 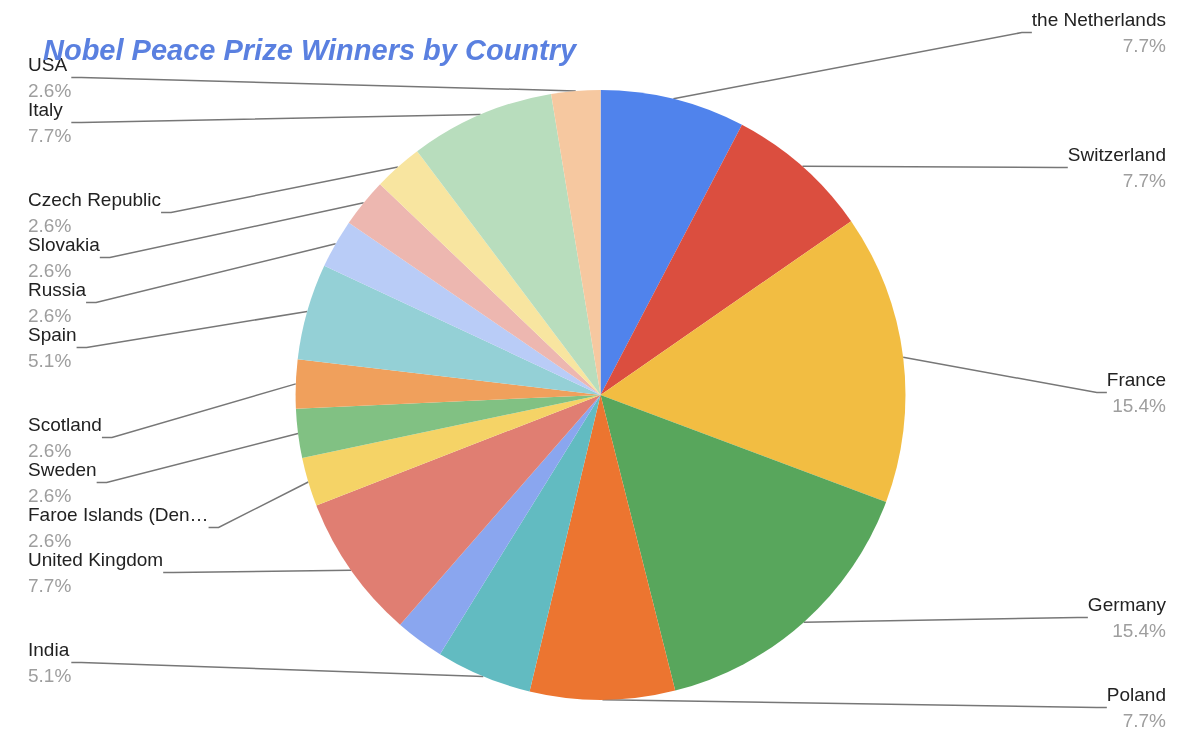 What do you see at coordinates (96, 559) in the screenshot?
I see `slice-label: United Kingdom` at bounding box center [96, 559].